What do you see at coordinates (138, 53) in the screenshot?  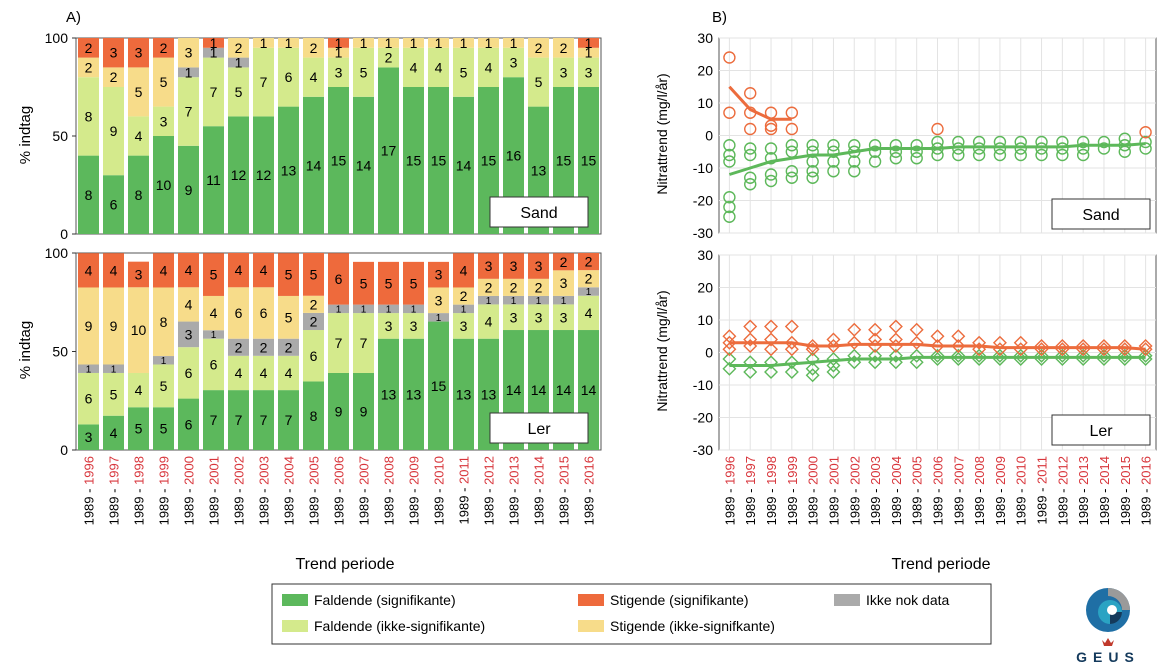 I see `bar-a-sand-1998-rising_sig` at bounding box center [138, 53].